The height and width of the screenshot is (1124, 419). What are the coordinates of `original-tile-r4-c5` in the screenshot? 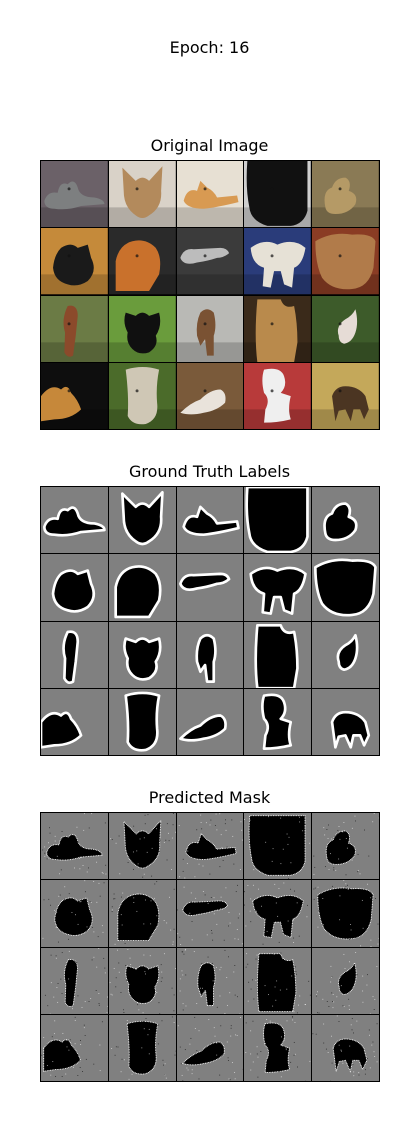 It's located at (345, 395).